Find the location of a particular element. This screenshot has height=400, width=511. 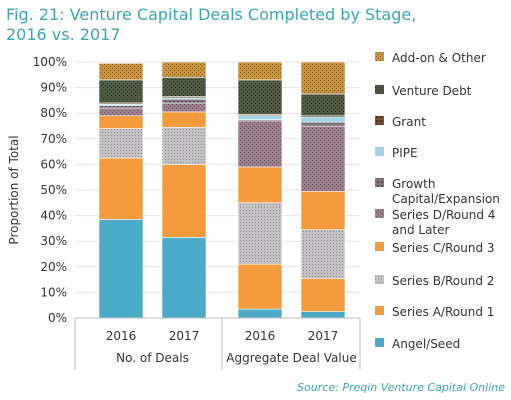

legend-item-grant: Grant is located at coordinates (400, 122).